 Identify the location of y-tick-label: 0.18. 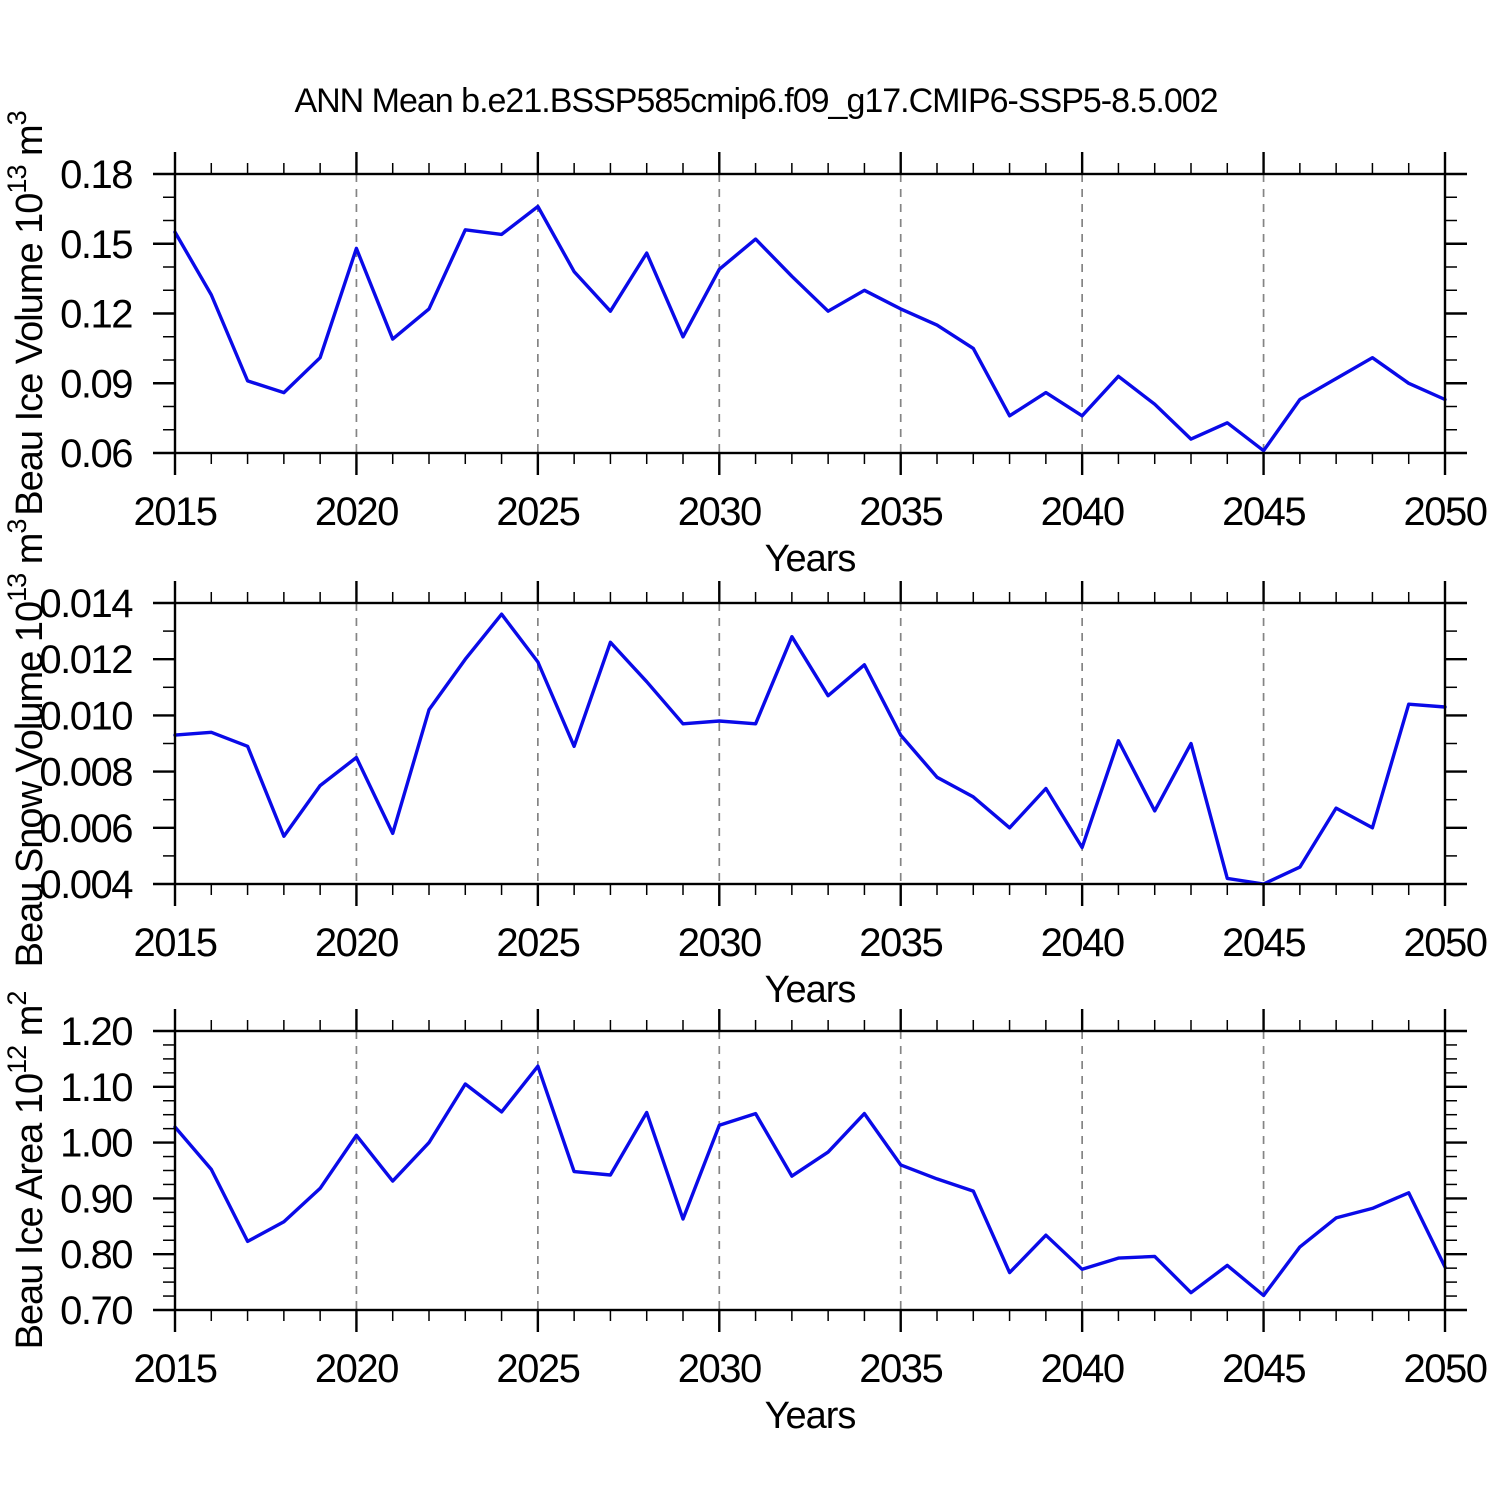
(96, 175).